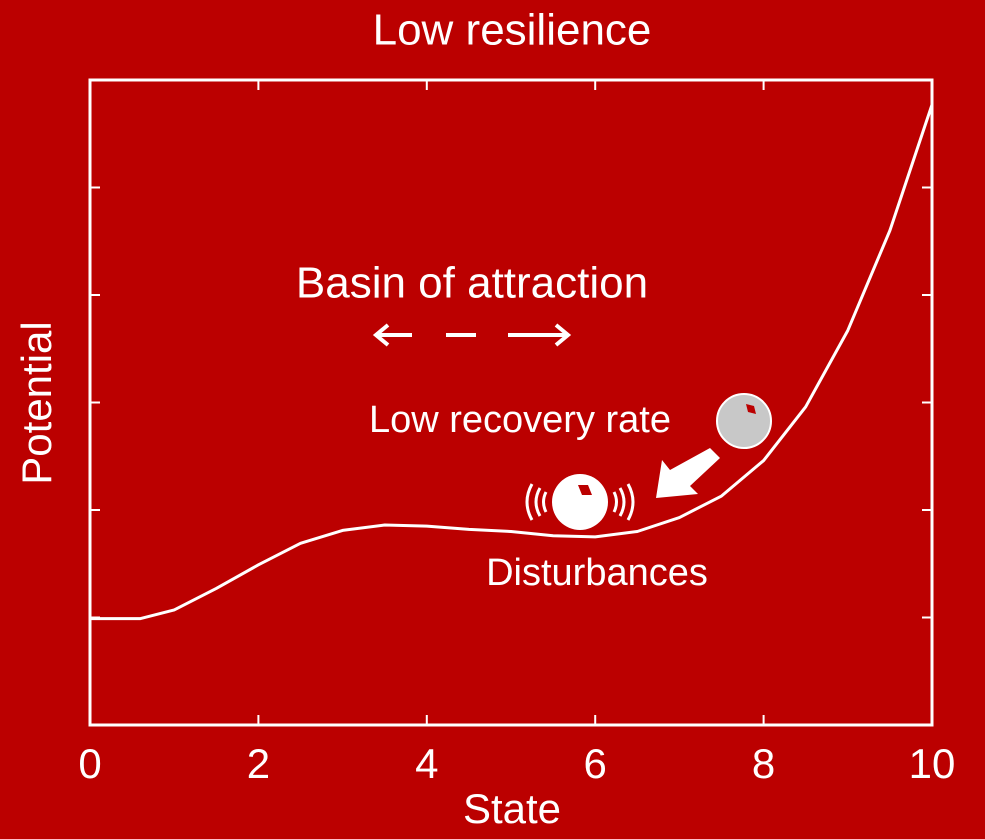 The image size is (985, 839). I want to click on annotation: Disturbances, so click(597, 573).